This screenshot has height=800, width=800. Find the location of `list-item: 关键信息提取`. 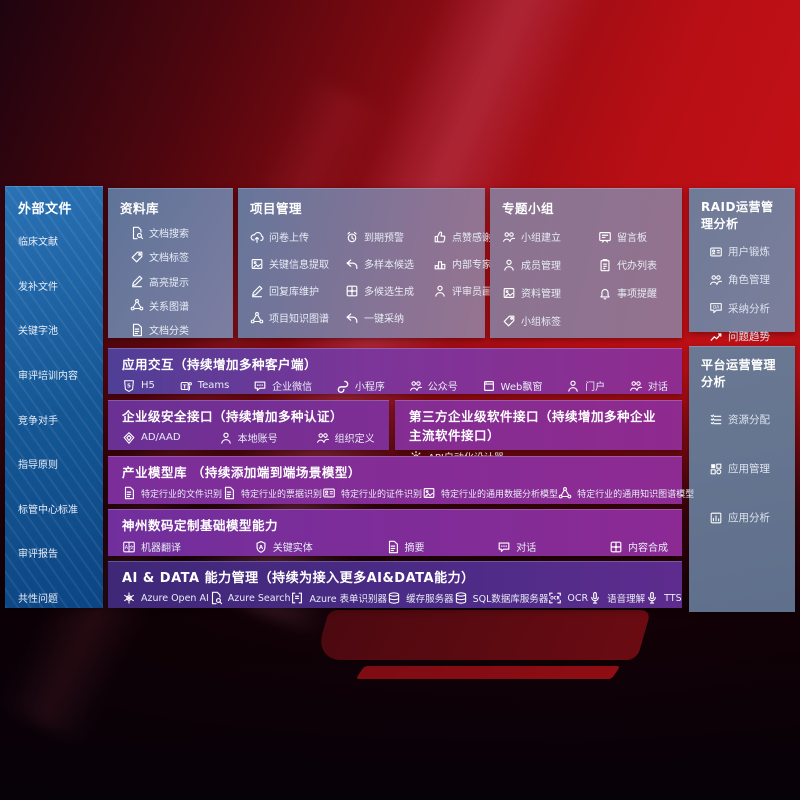

list-item: 关键信息提取 is located at coordinates (297, 263).